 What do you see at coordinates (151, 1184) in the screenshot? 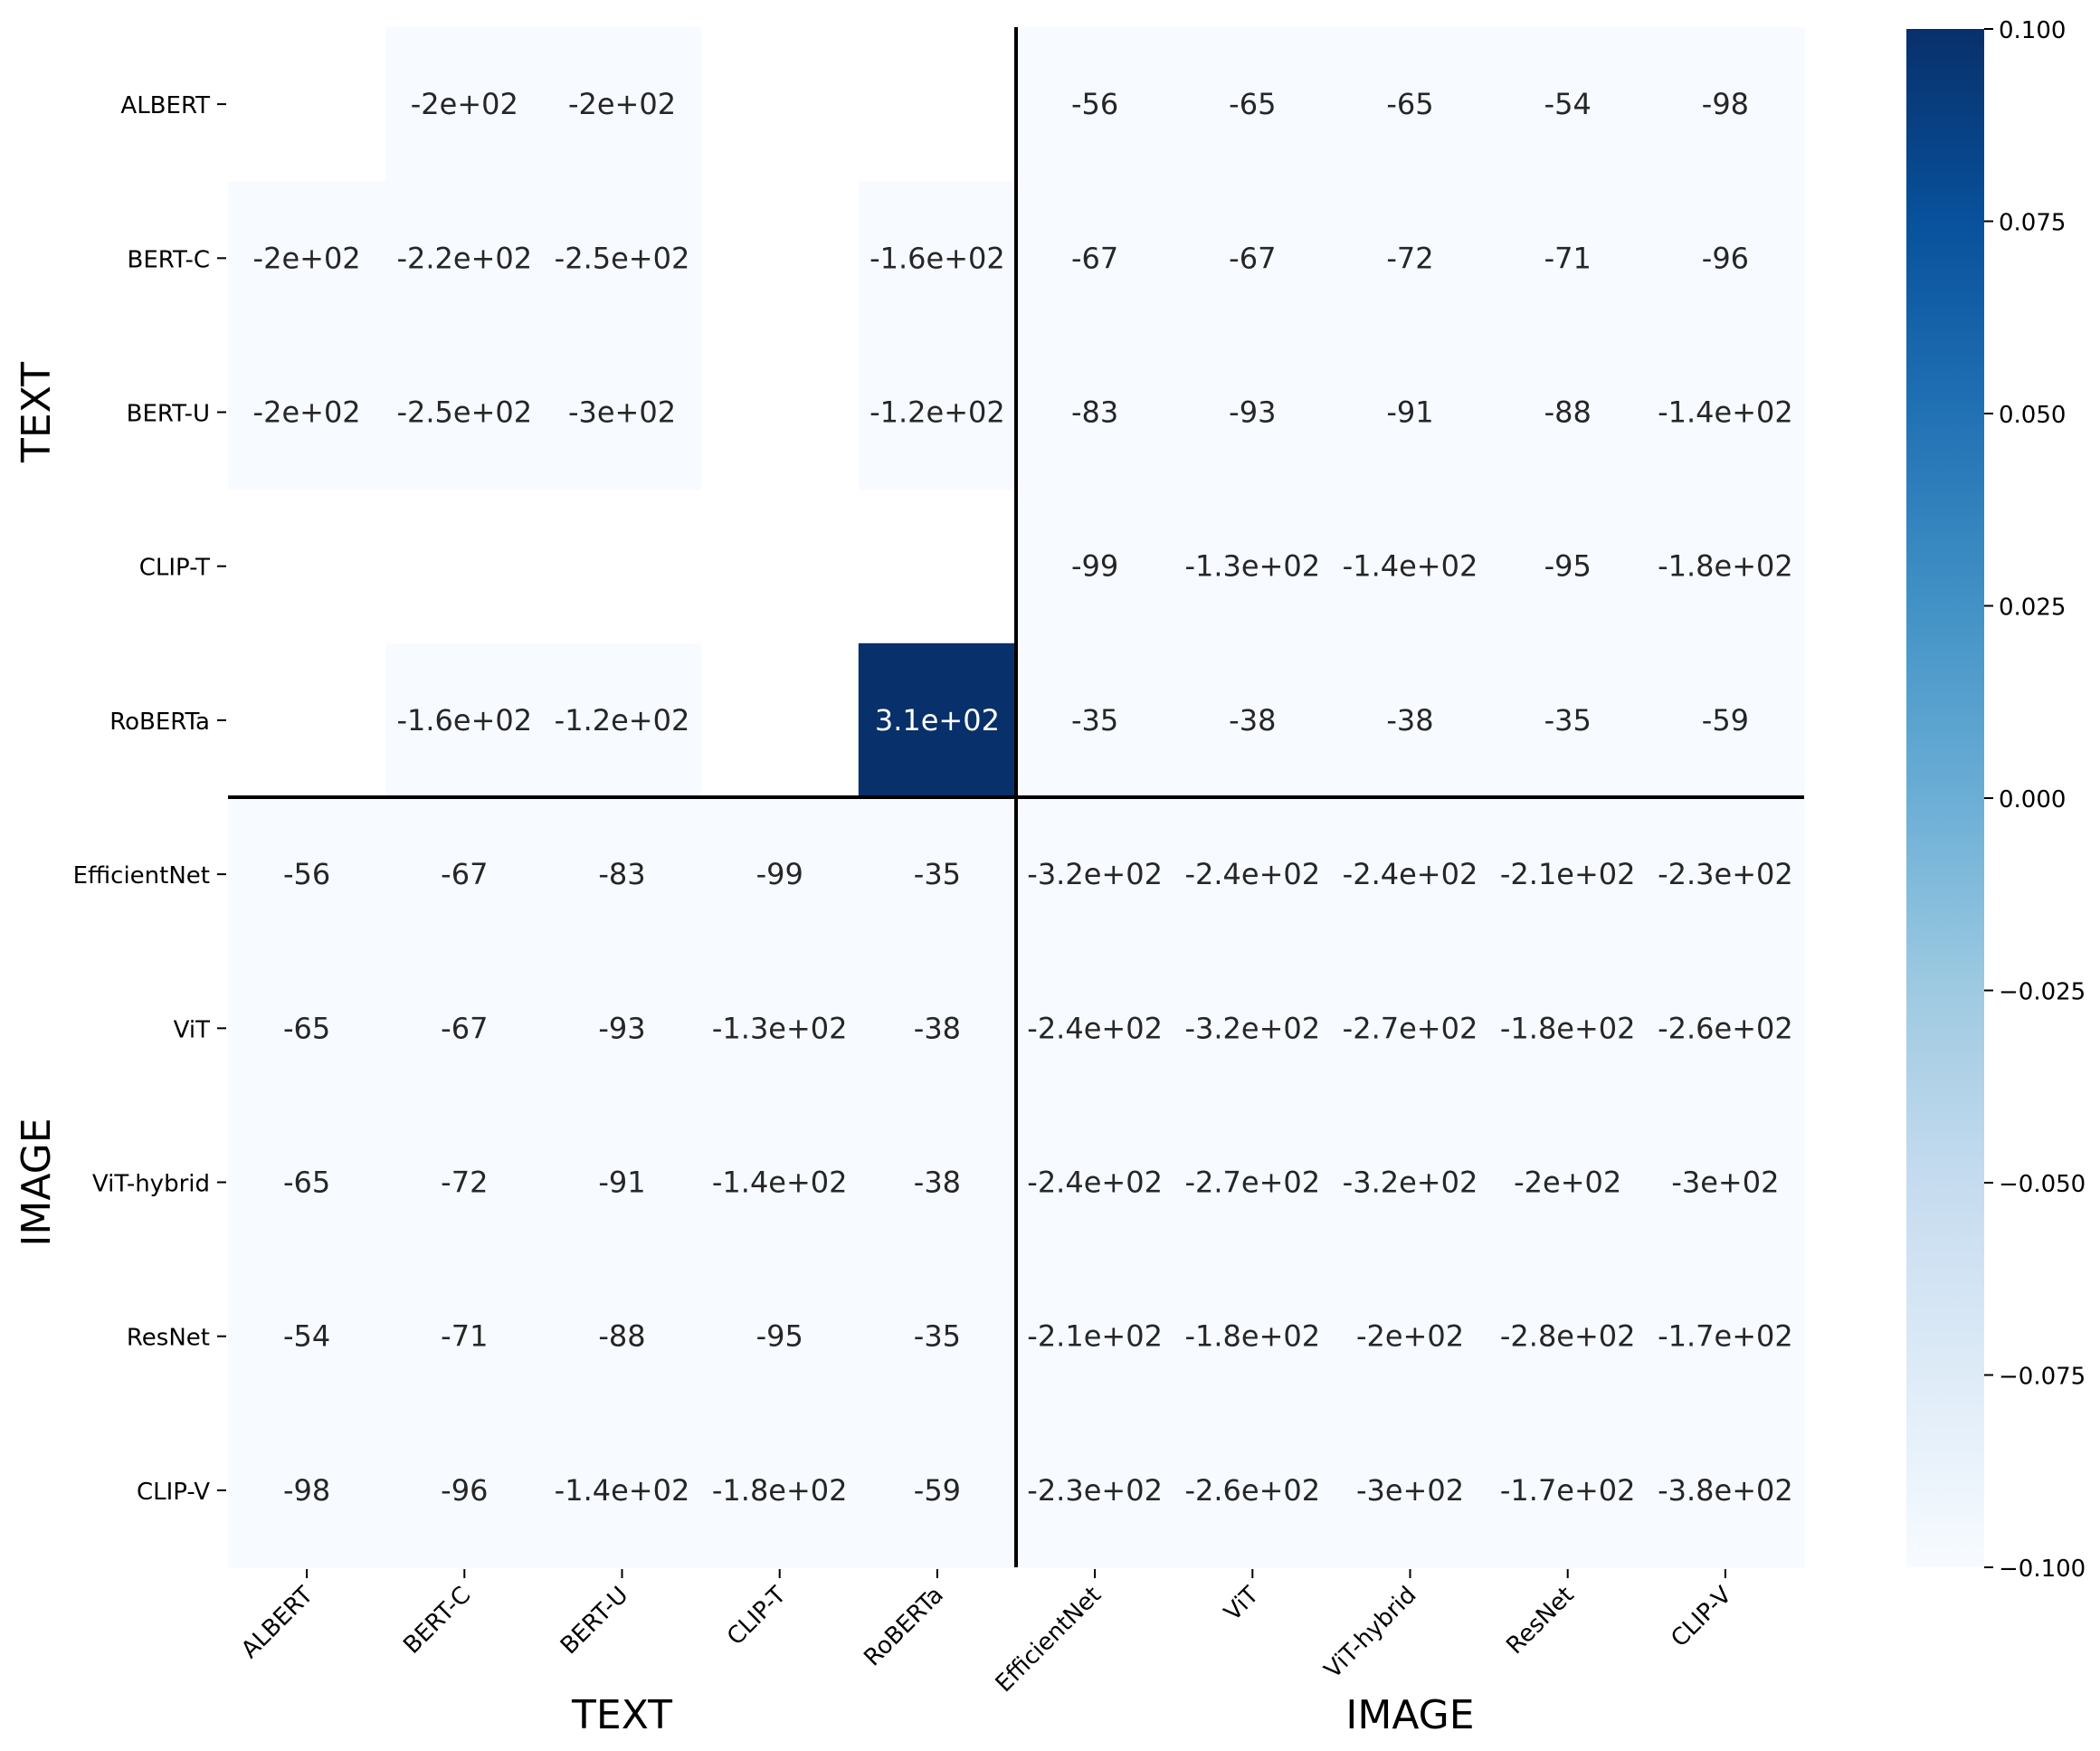
I see `row-tick-label: ViT-hybrid` at bounding box center [151, 1184].